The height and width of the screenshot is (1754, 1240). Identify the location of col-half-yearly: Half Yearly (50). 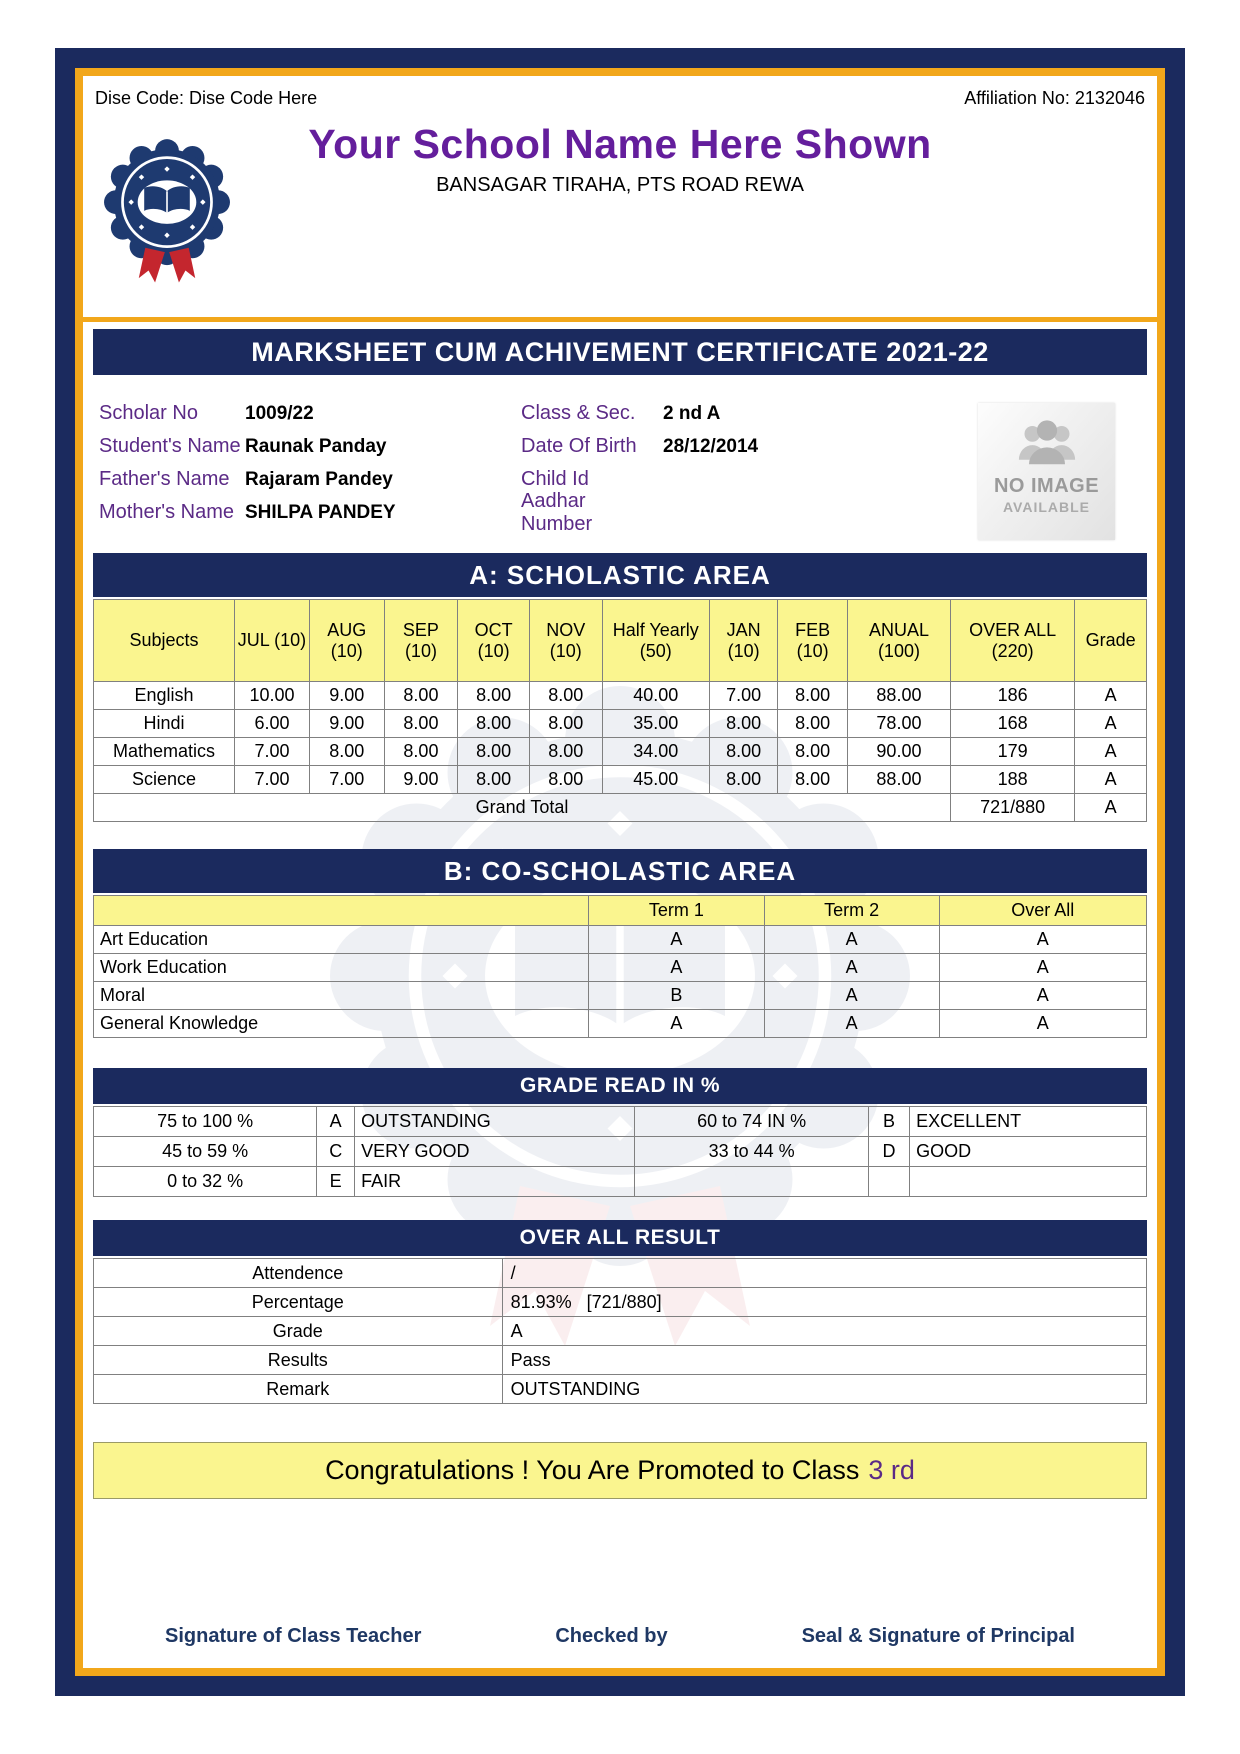
(655, 640).